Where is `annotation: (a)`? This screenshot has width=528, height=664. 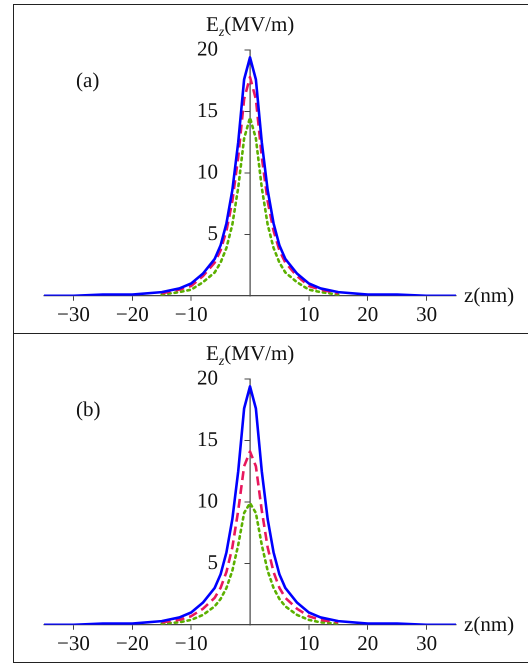 annotation: (a) is located at coordinates (88, 80).